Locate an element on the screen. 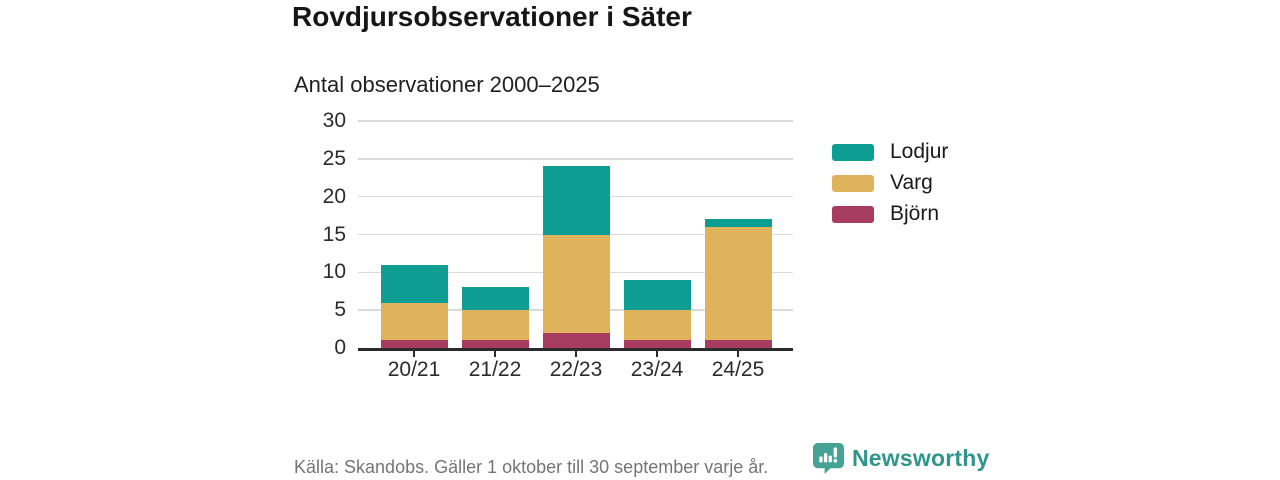  x-axis-label: 24/25 is located at coordinates (738, 369).